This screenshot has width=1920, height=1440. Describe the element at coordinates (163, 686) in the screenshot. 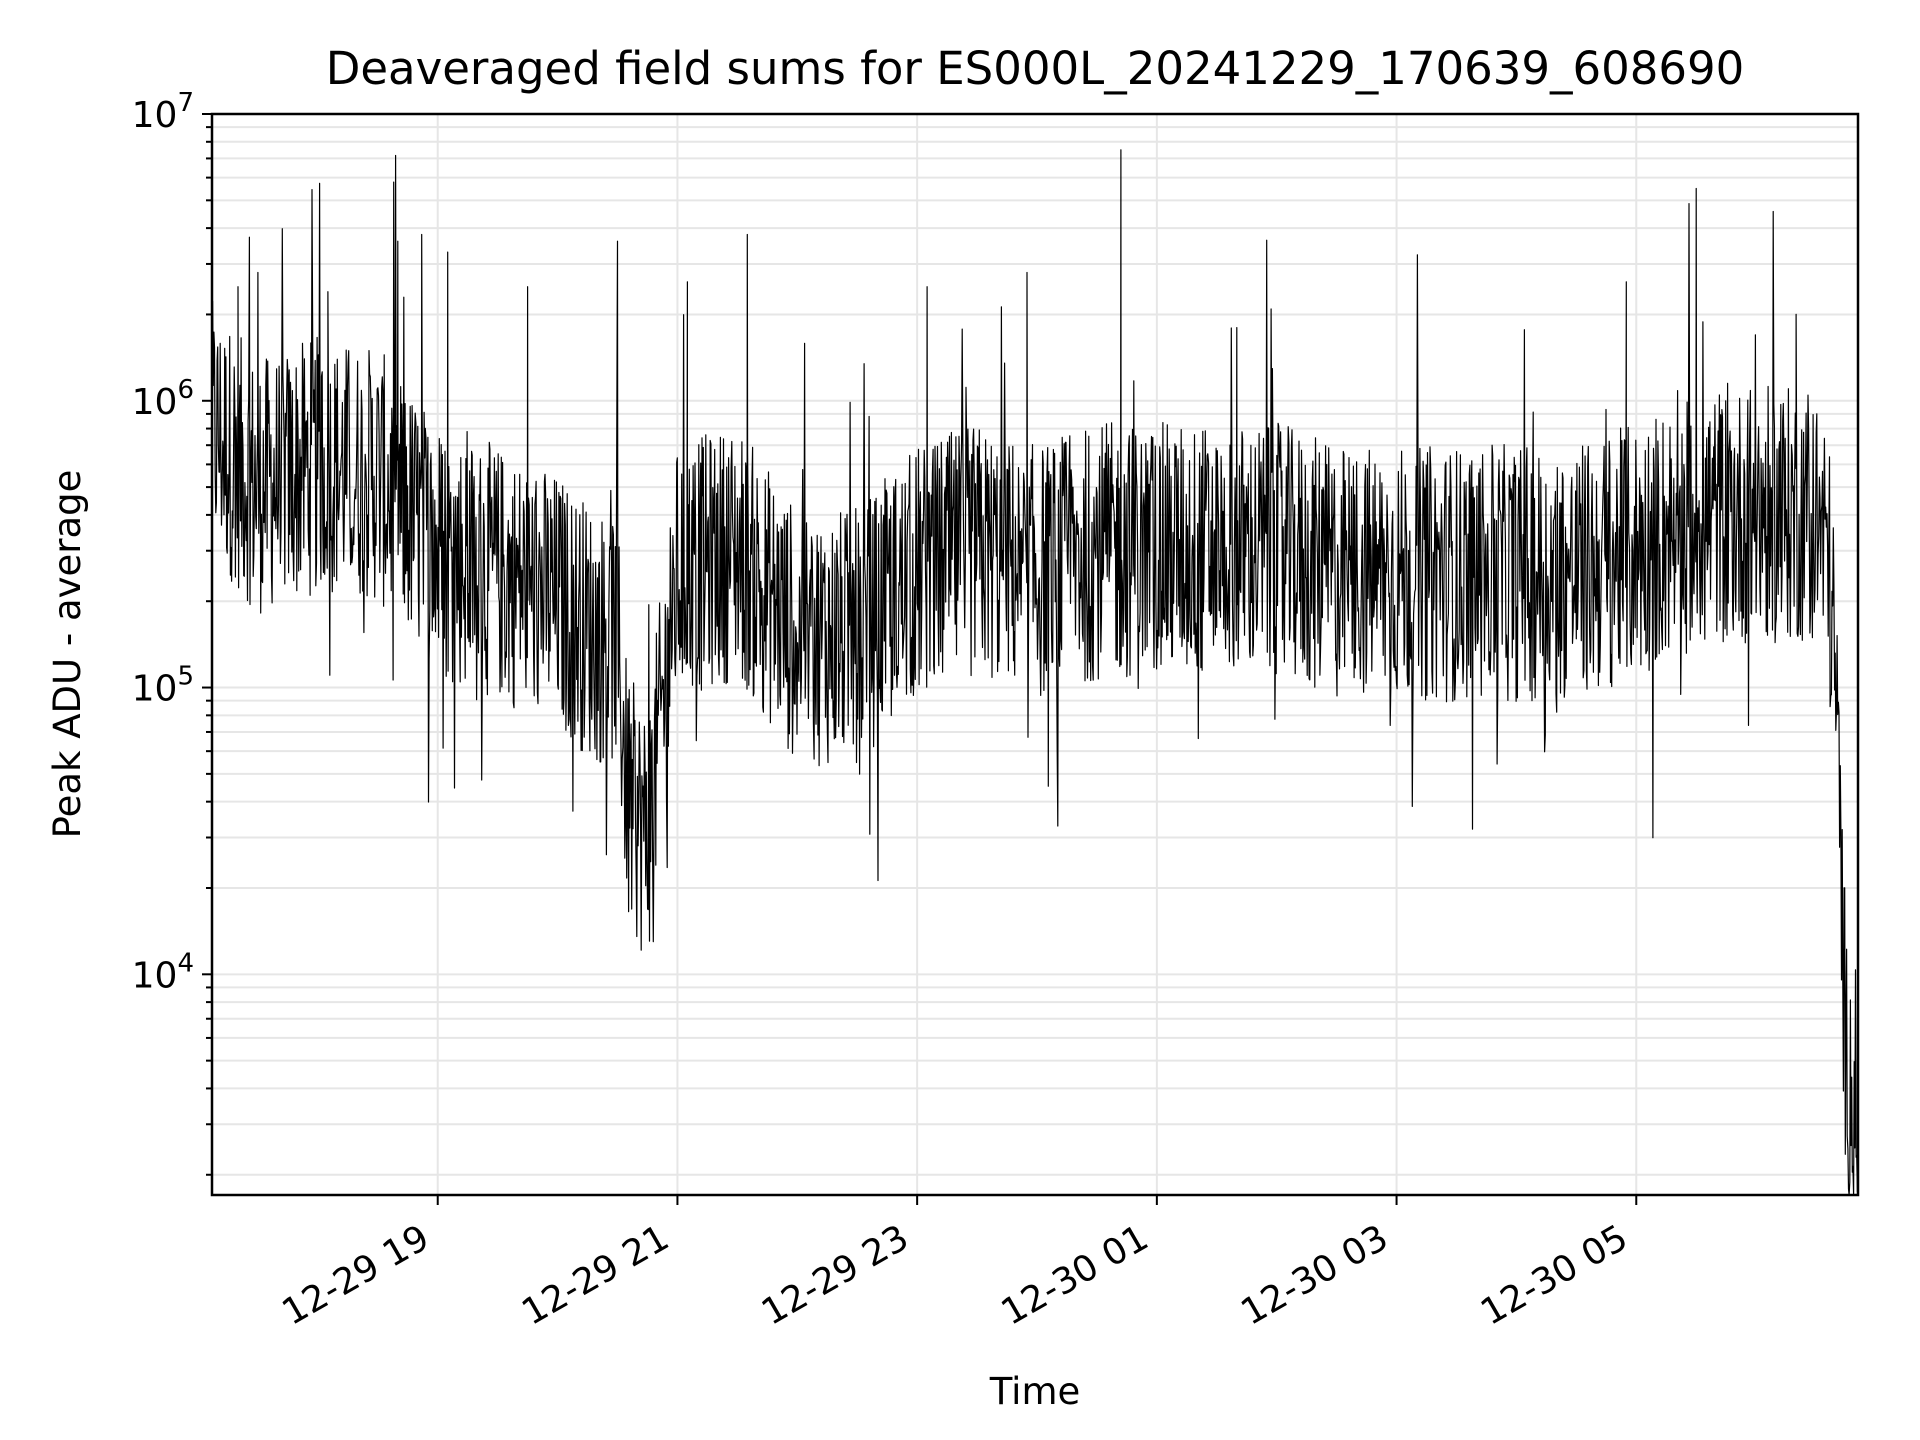

I see `y-tick-label: 10⁵` at that location.